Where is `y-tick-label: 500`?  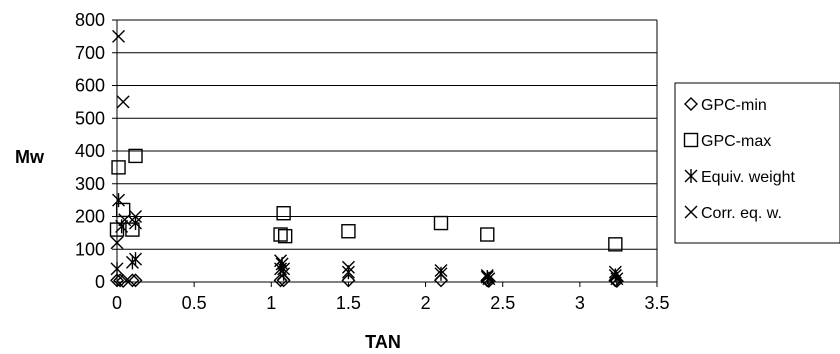 y-tick-label: 500 is located at coordinates (90, 118).